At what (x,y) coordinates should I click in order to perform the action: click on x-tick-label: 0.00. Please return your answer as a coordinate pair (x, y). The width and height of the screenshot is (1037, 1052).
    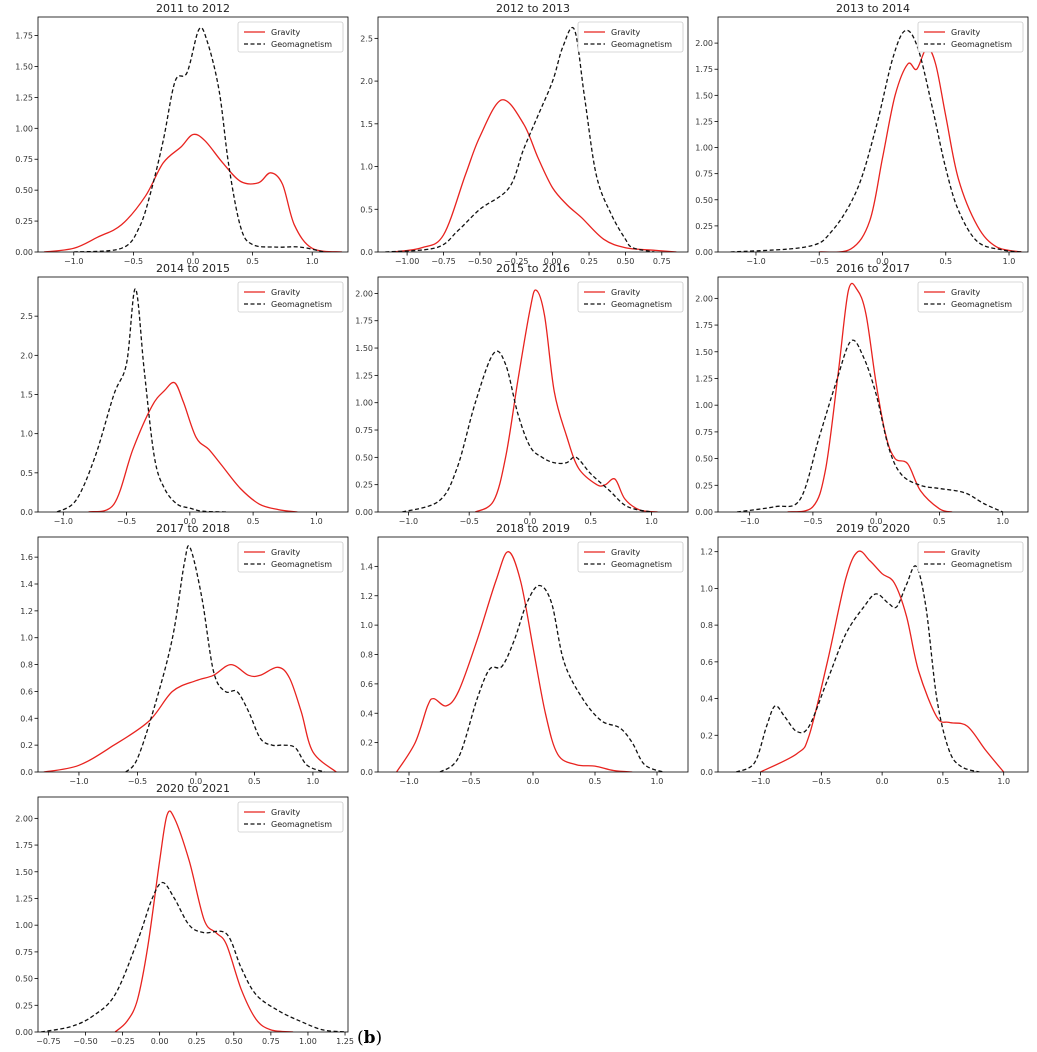
    Looking at the image, I should click on (160, 1041).